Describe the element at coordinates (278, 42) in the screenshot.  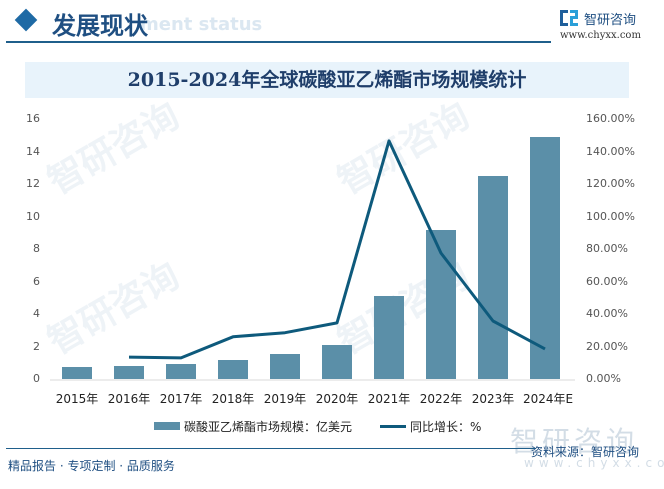
I see `header-divider` at that location.